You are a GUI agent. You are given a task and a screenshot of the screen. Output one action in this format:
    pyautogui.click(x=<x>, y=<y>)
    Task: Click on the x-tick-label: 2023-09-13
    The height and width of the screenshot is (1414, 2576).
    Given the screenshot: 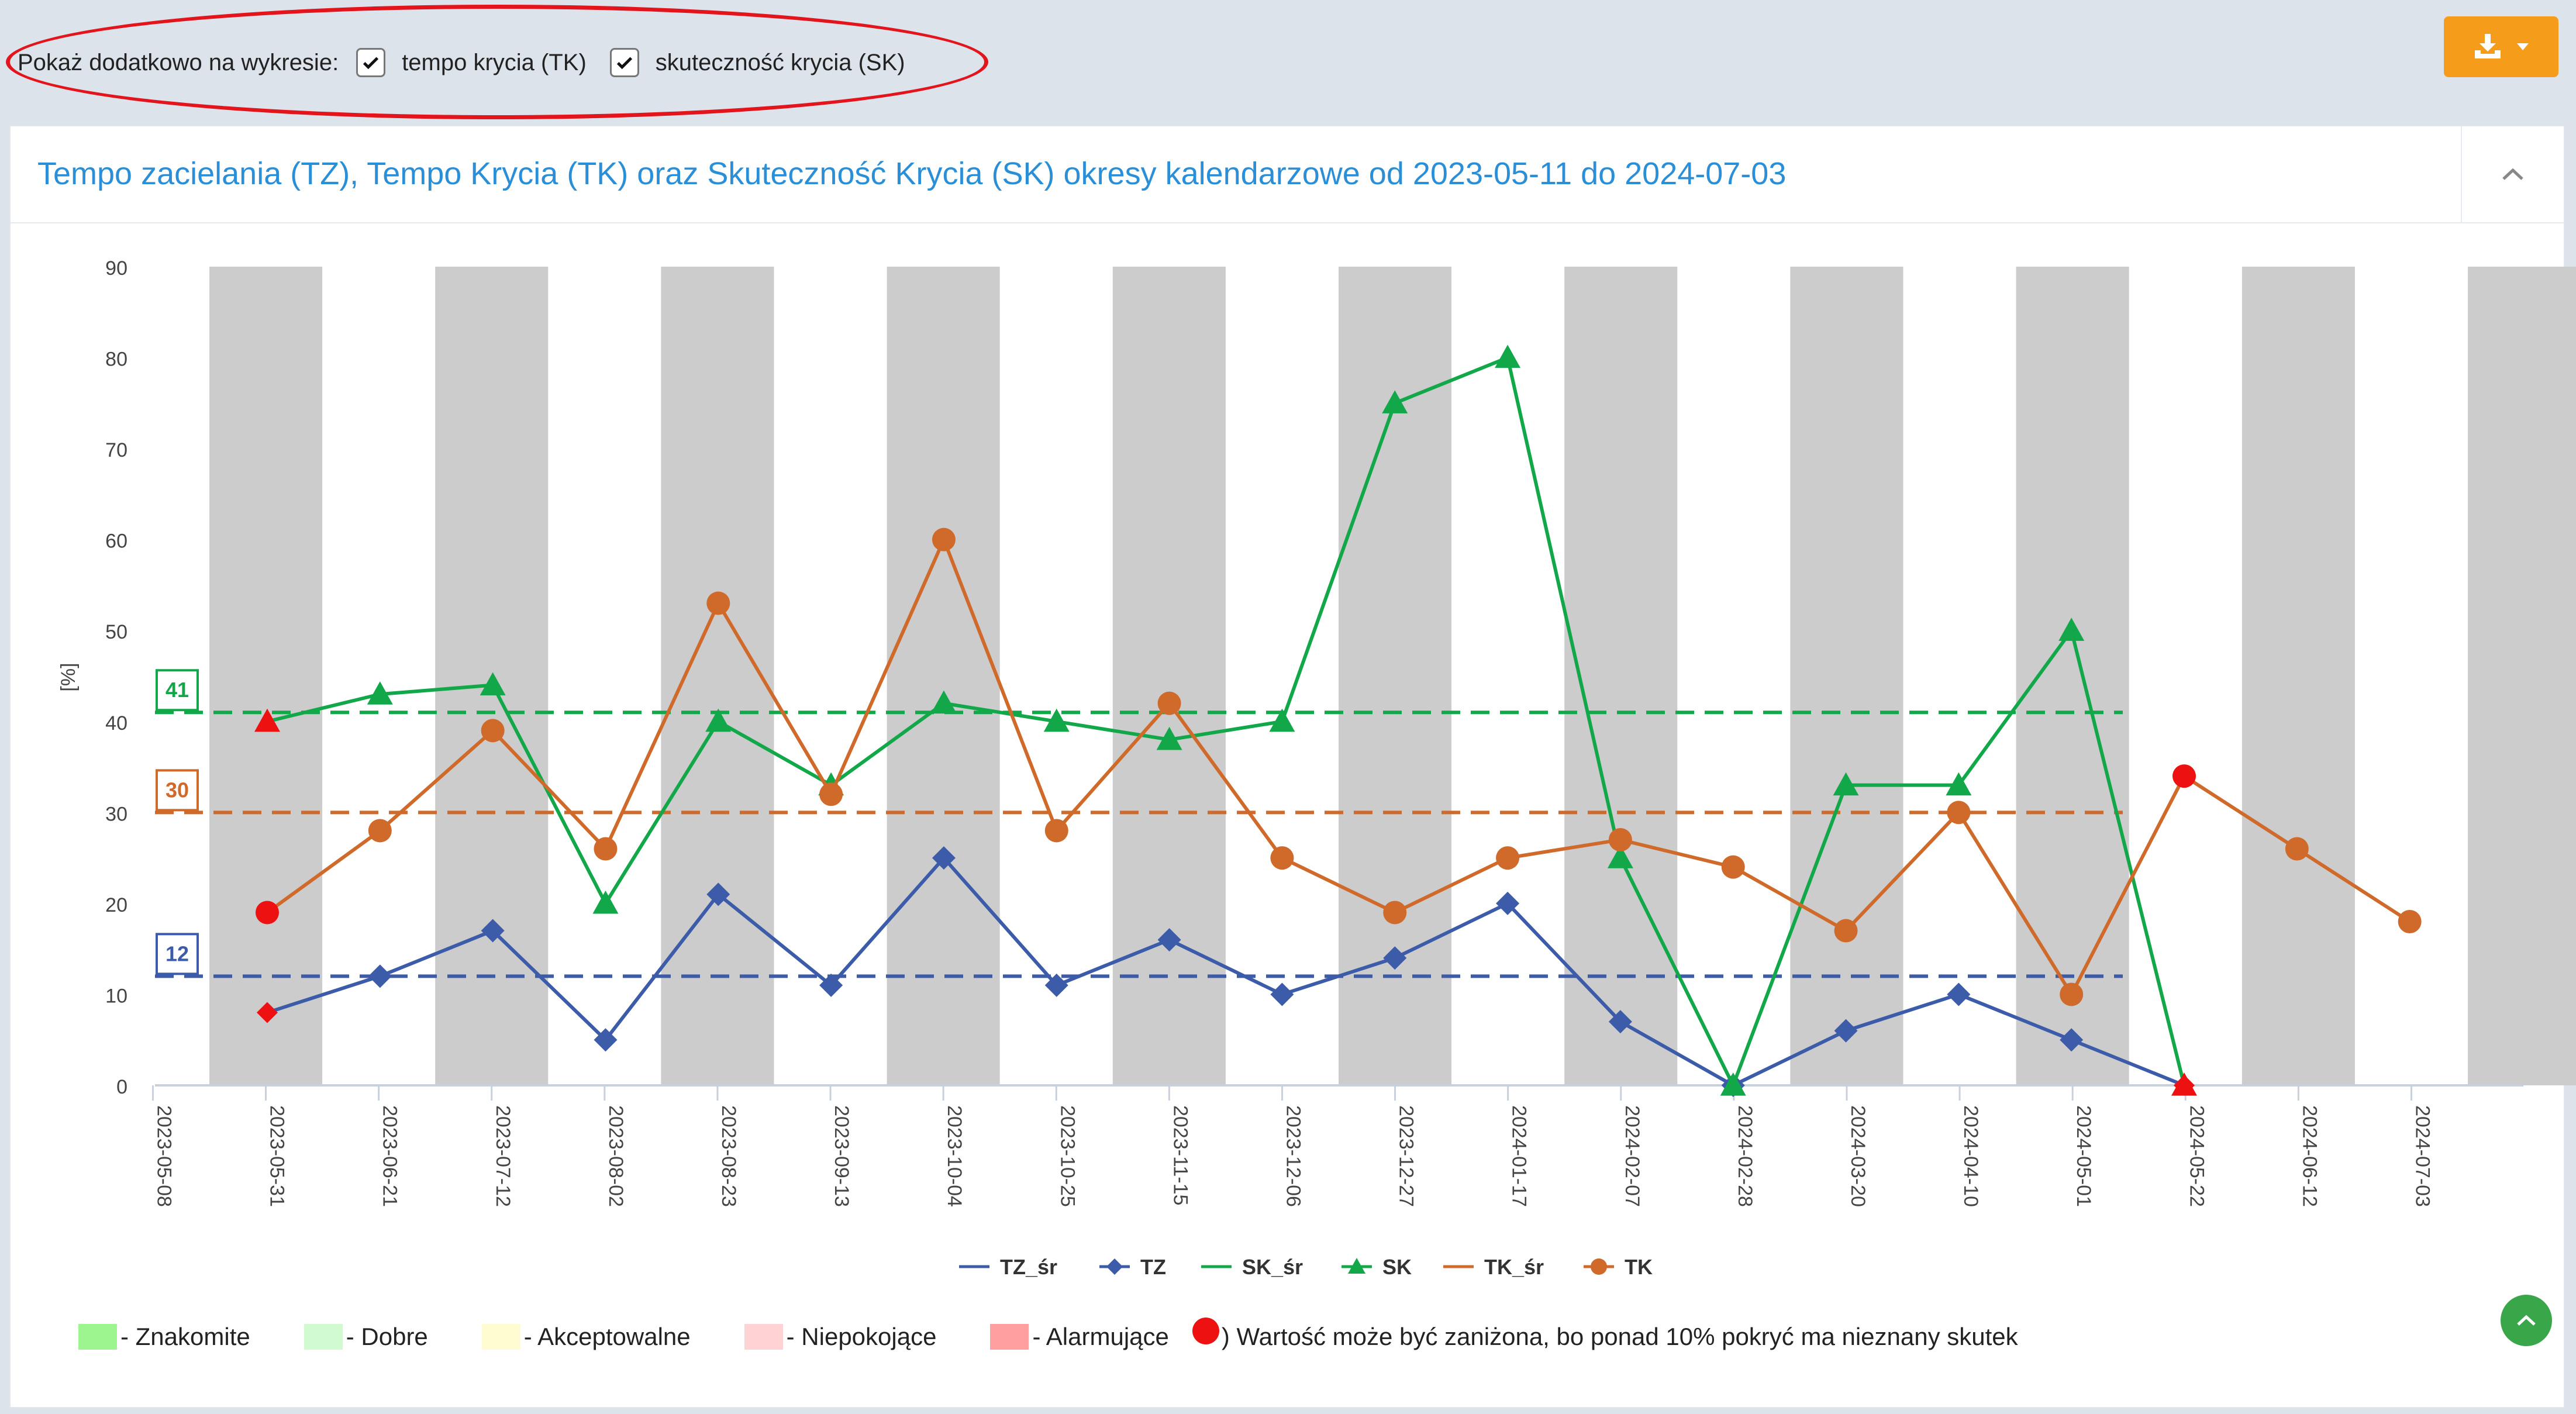 What is the action you would take?
    pyautogui.click(x=842, y=1156)
    